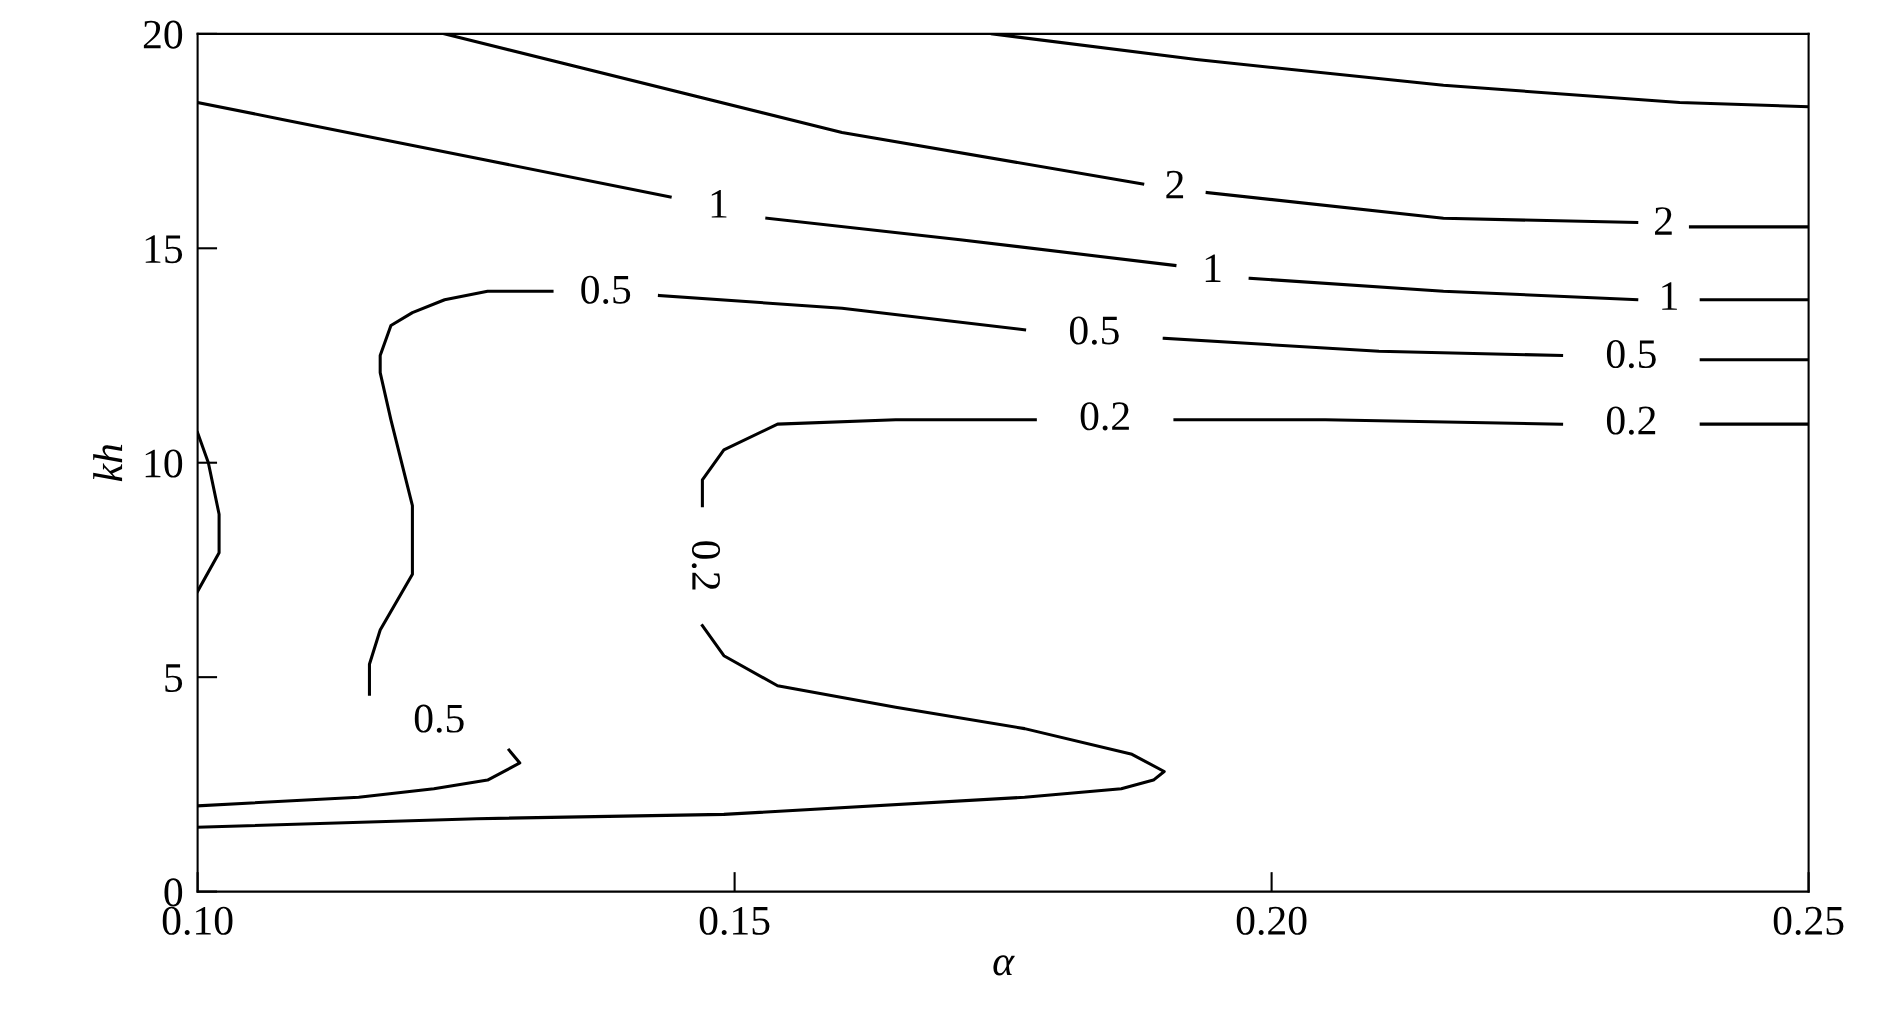  What do you see at coordinates (197, 920) in the screenshot?
I see `x-tick-label: 0.10` at bounding box center [197, 920].